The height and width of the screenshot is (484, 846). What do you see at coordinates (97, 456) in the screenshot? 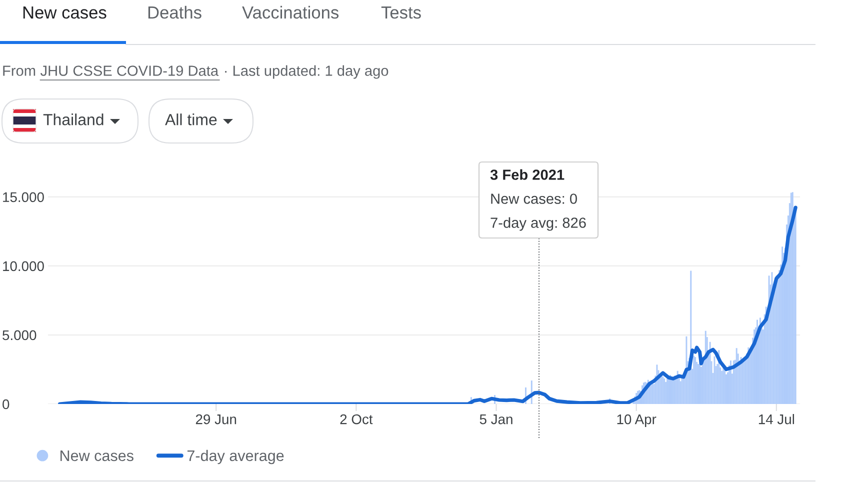
I see `legend-label: New cases` at bounding box center [97, 456].